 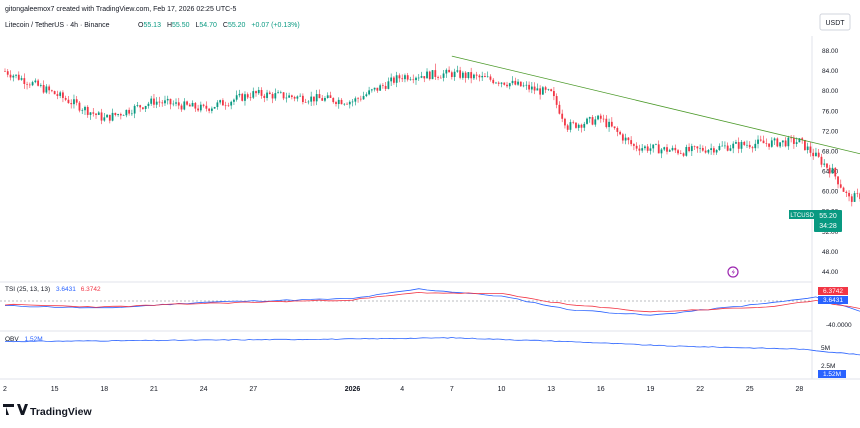 What do you see at coordinates (830, 232) in the screenshot?
I see `price-tick-label: 52.00` at bounding box center [830, 232].